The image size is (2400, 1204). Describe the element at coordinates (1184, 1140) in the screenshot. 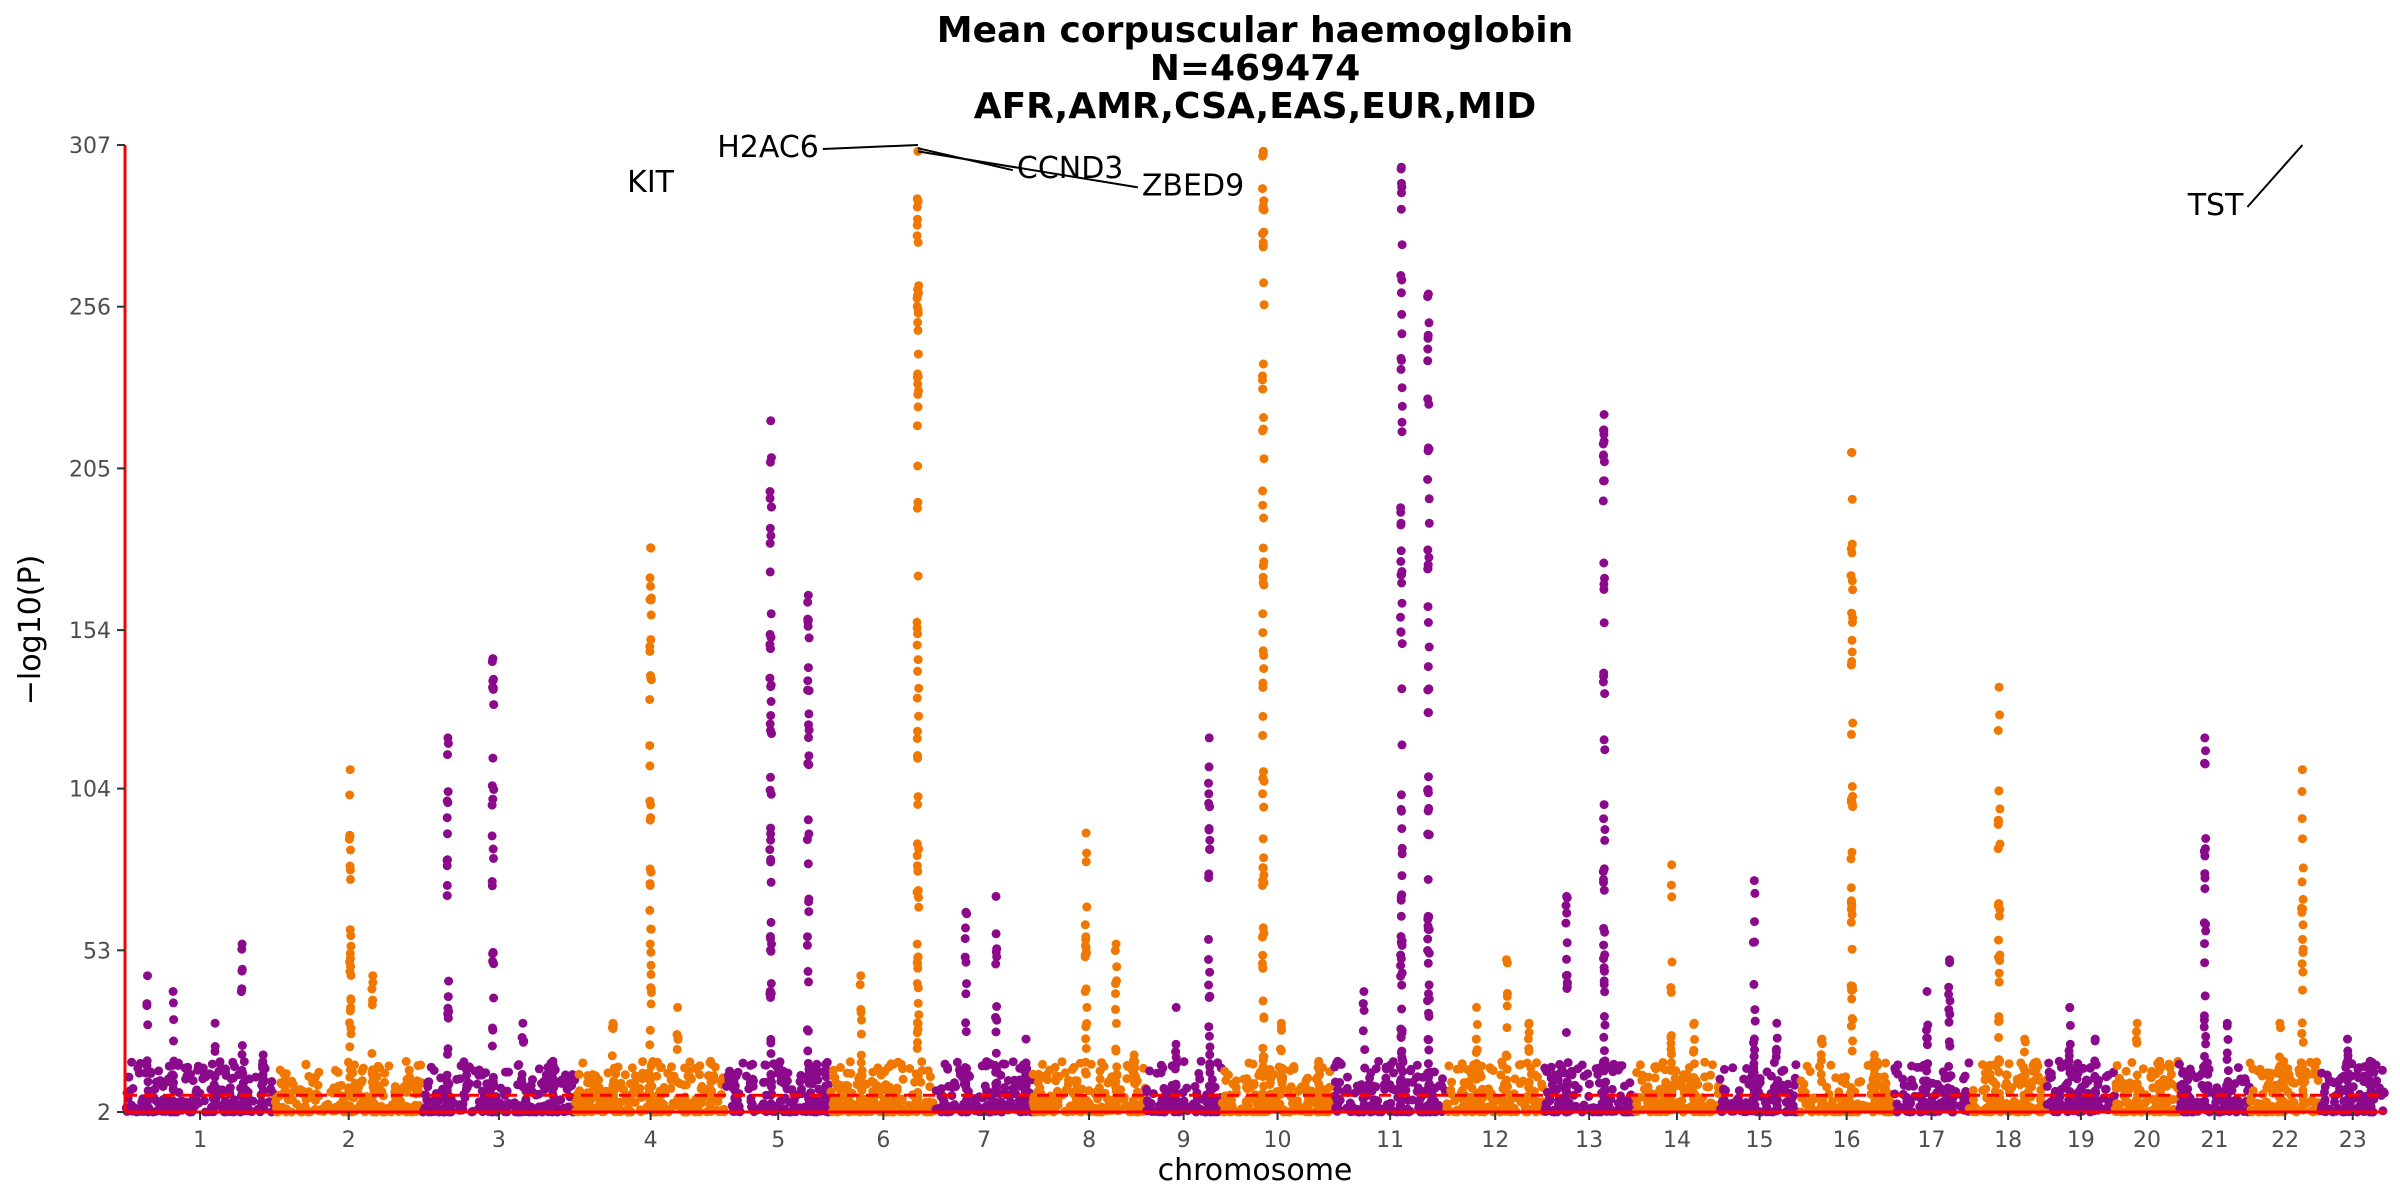

I see `x-tick-label: 9` at that location.